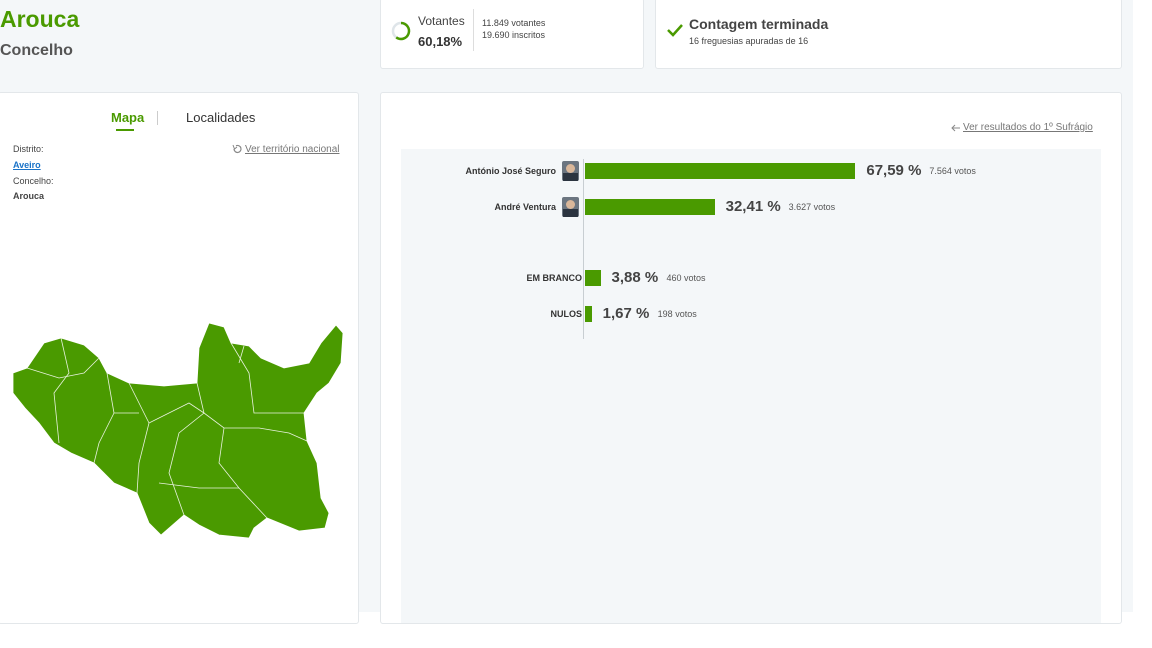  I want to click on tab-map: Mapa, so click(128, 117).